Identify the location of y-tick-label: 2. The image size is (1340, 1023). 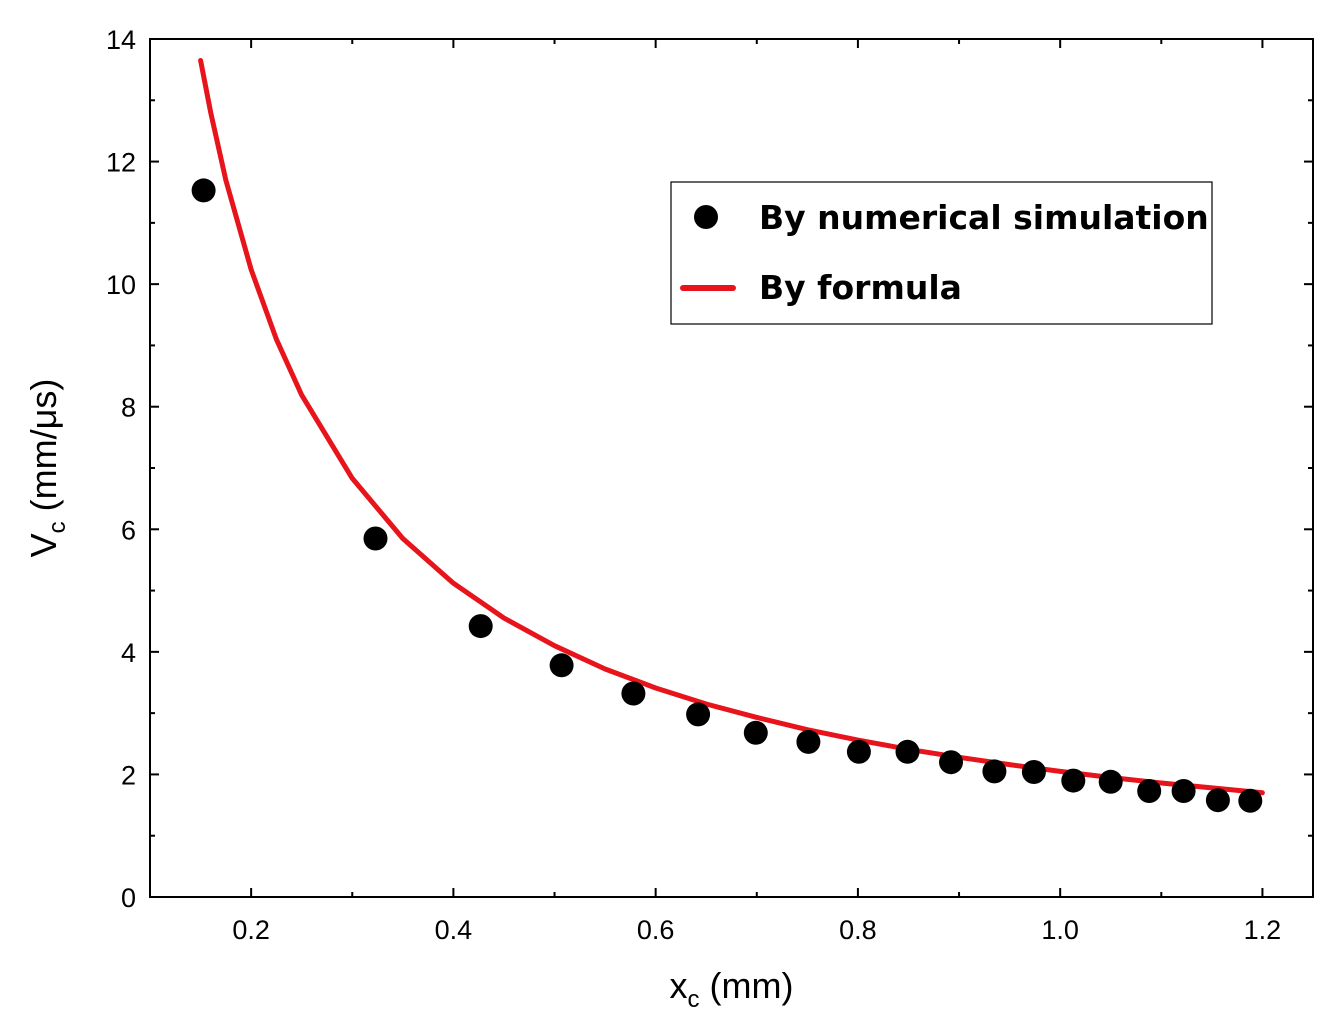
(128, 775).